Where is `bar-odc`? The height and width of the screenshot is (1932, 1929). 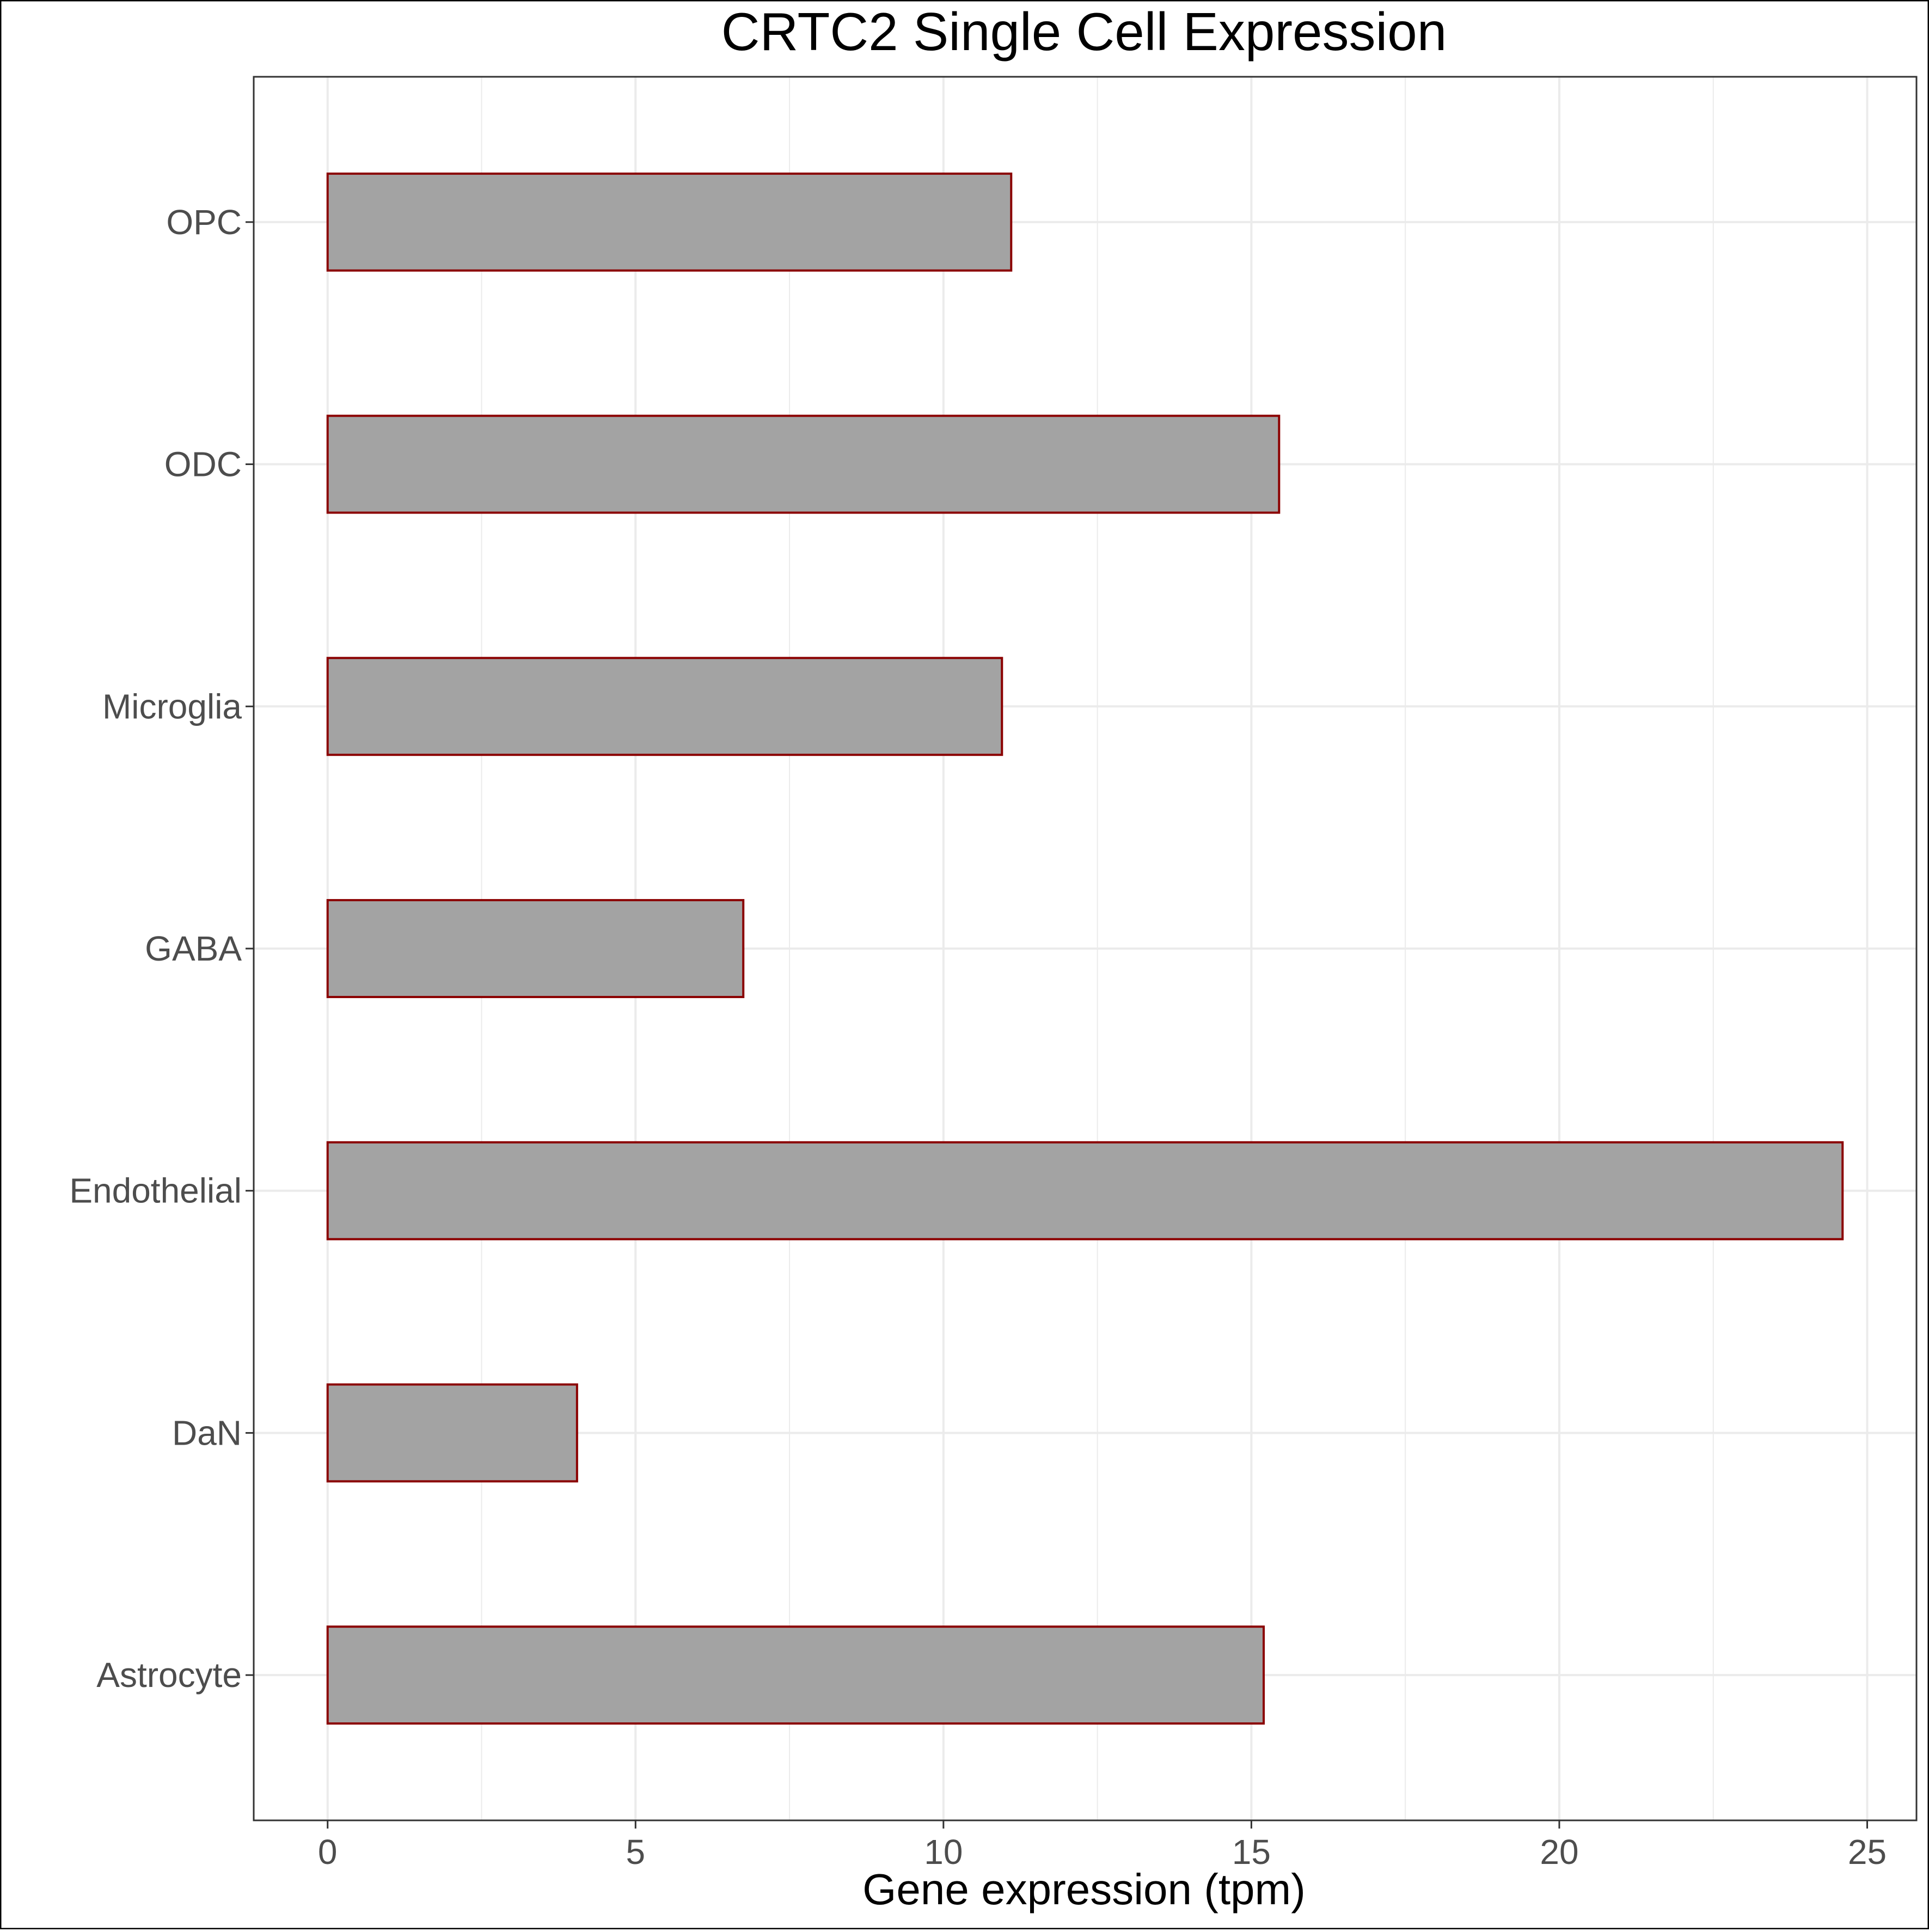
bar-odc is located at coordinates (803, 464).